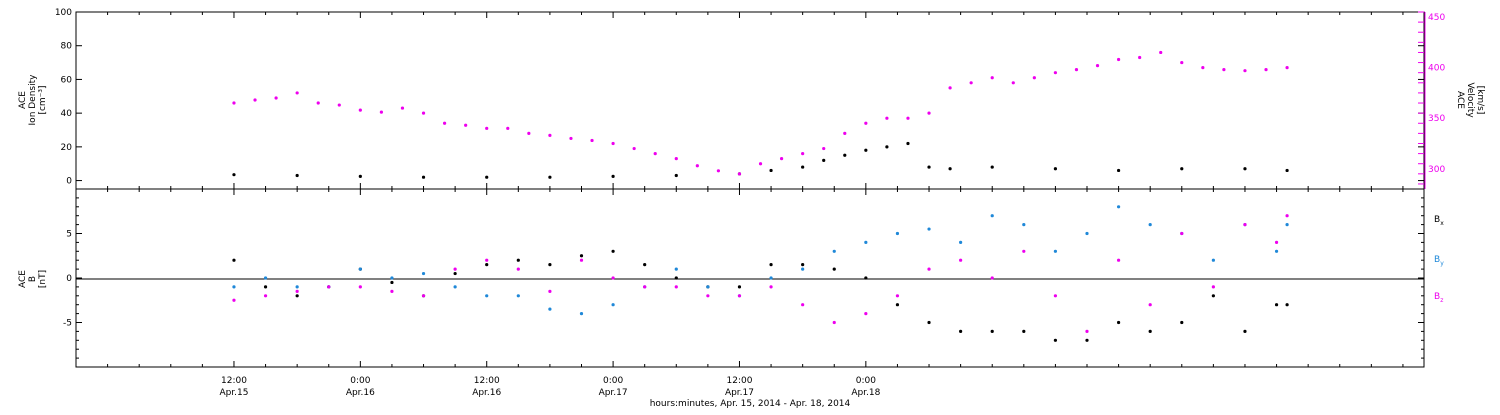  What do you see at coordinates (43, 99) in the screenshot?
I see `density-ylabel-line3: [cm⁻³]` at bounding box center [43, 99].